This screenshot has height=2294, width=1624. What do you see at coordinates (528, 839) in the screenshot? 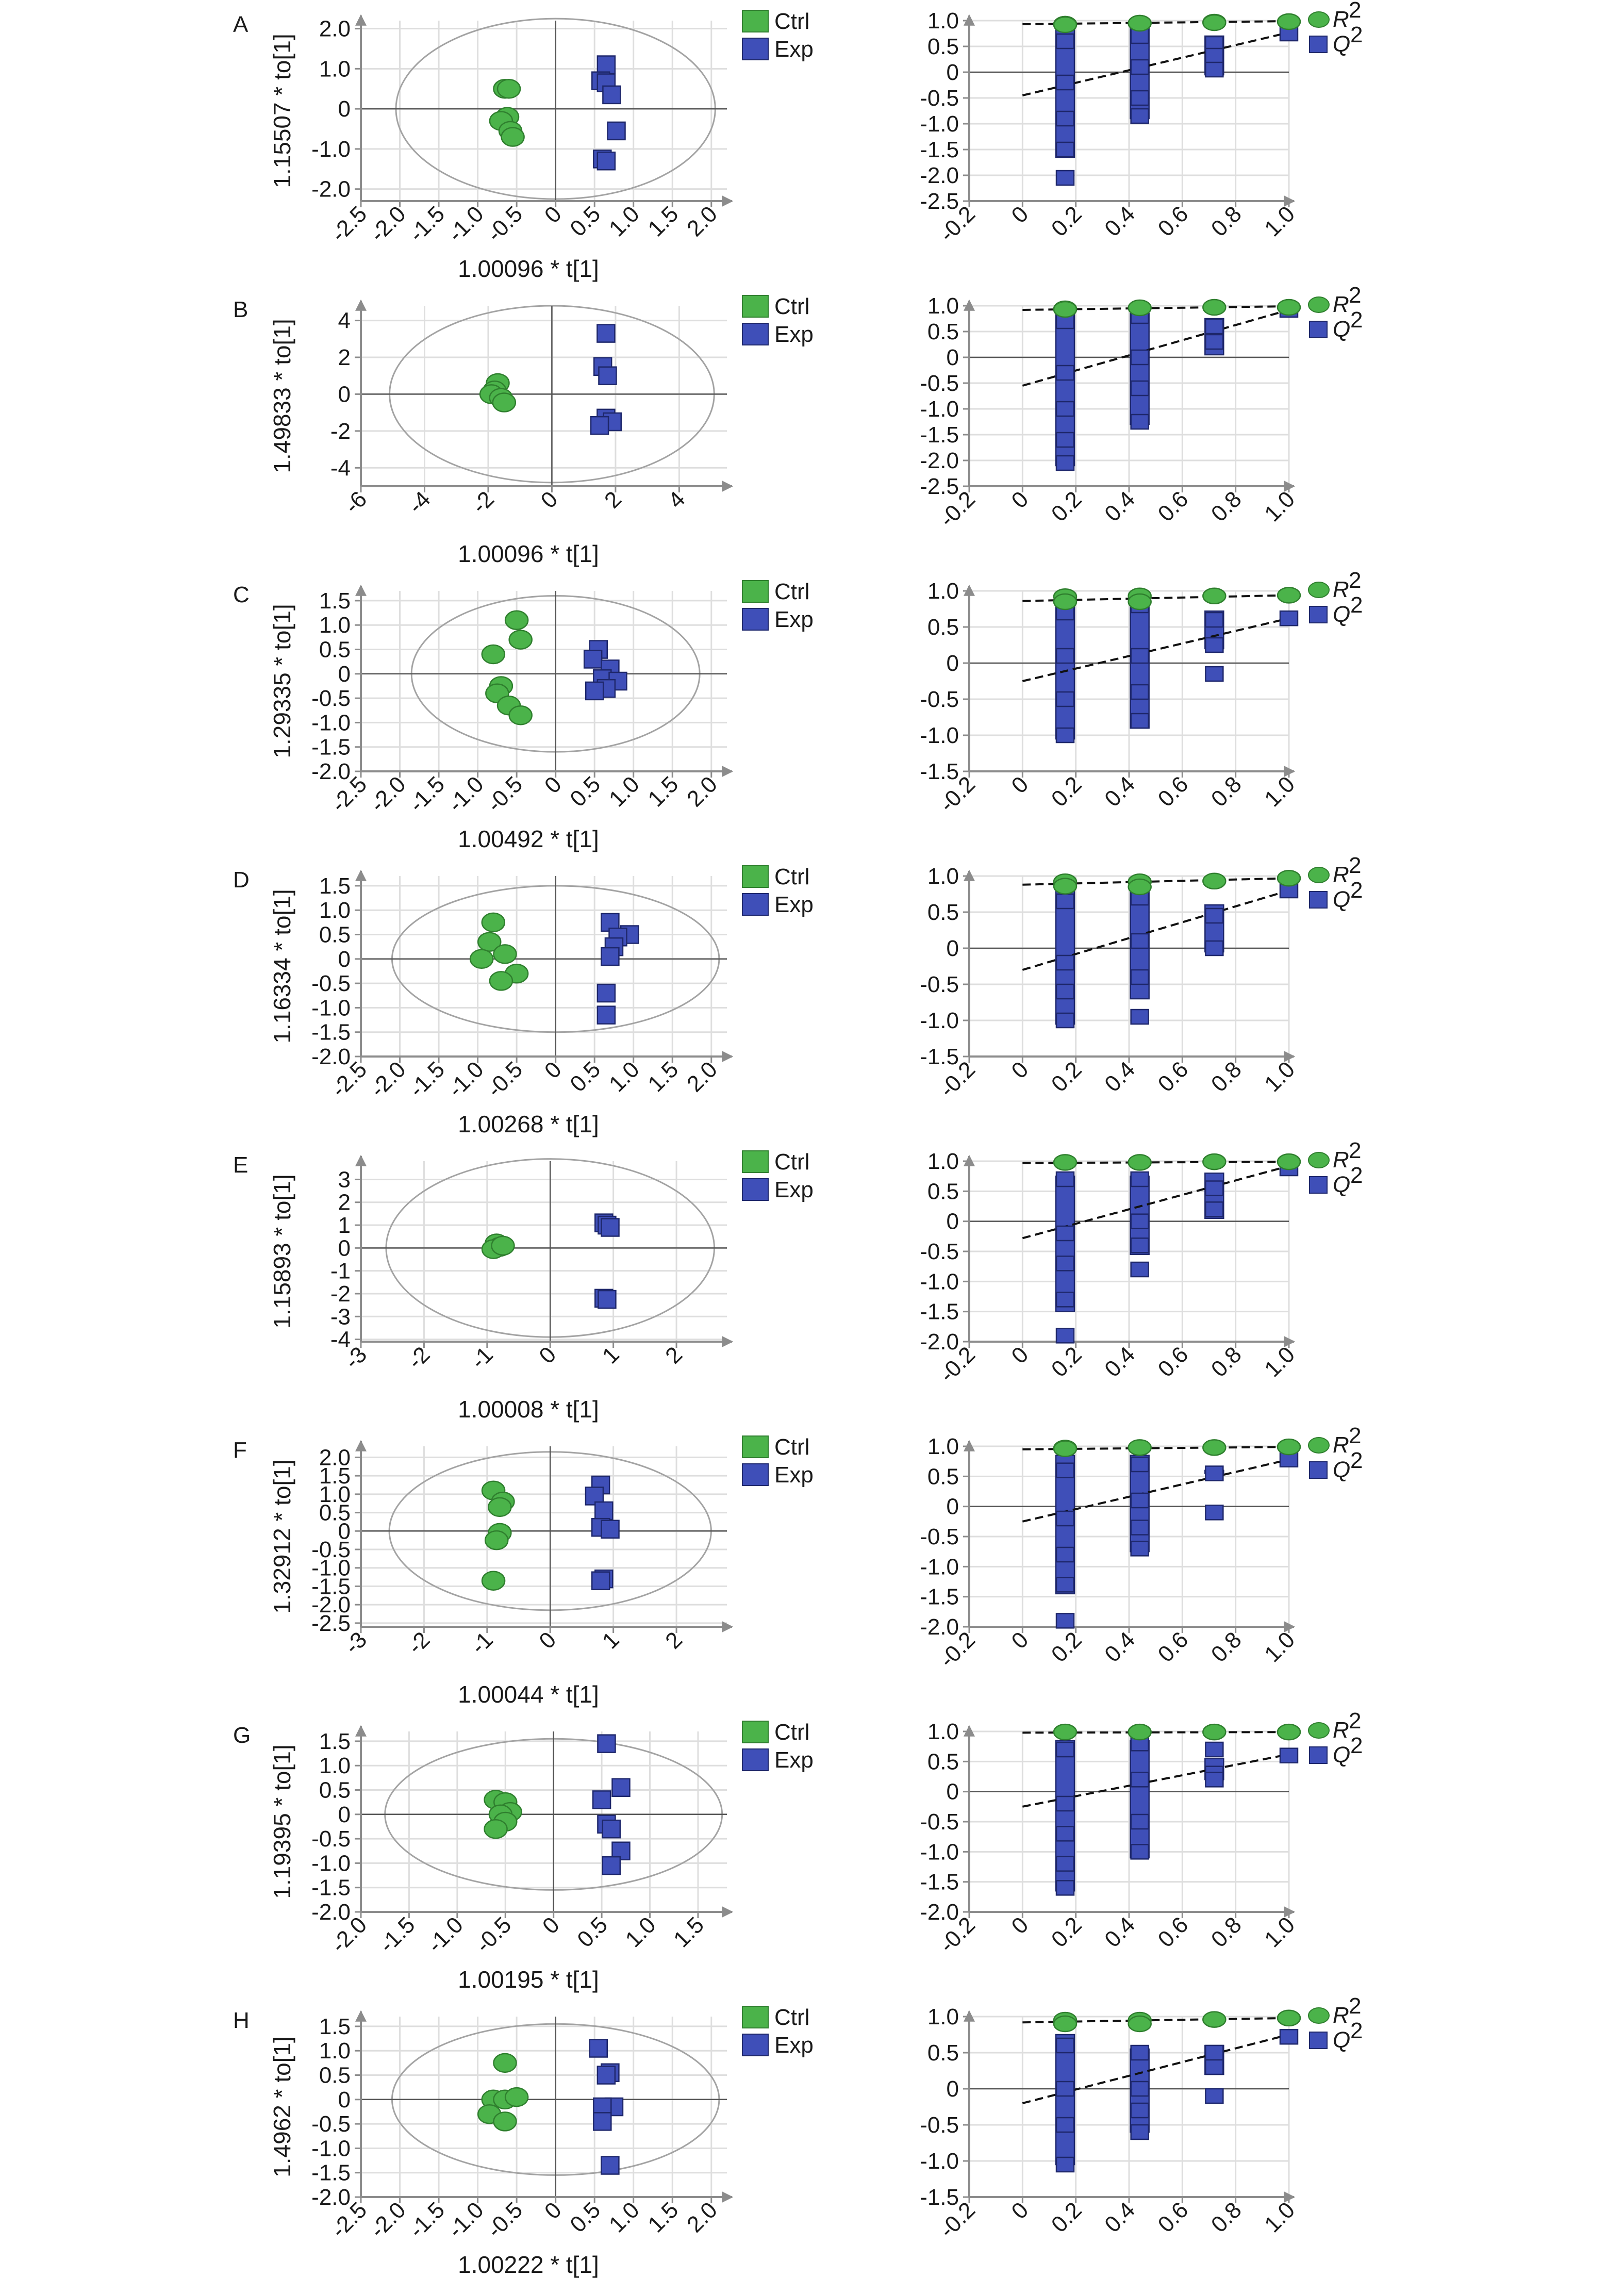
I see `x-axis-label: 1.00492 * t[1]` at bounding box center [528, 839].